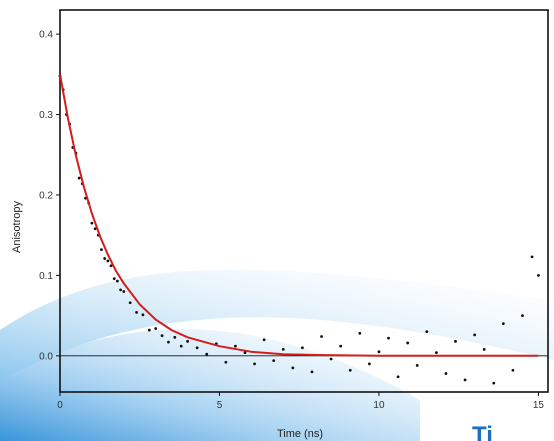  I want to click on x-tick-label: 0, so click(60, 405).